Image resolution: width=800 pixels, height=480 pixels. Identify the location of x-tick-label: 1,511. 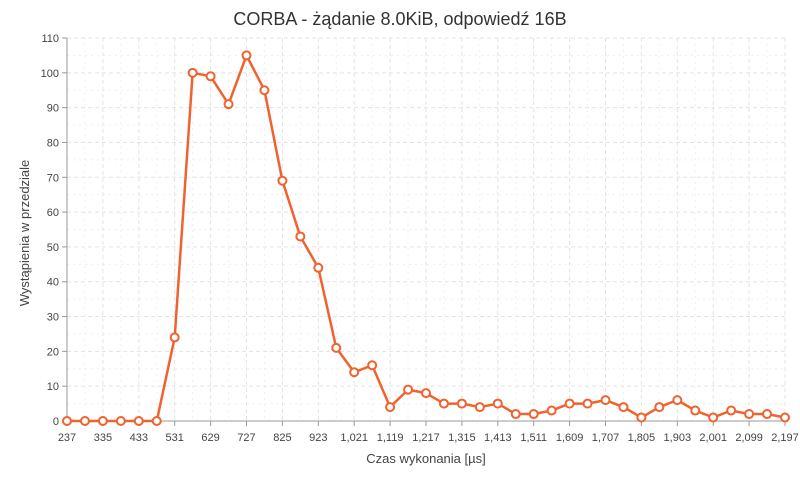
(533, 438).